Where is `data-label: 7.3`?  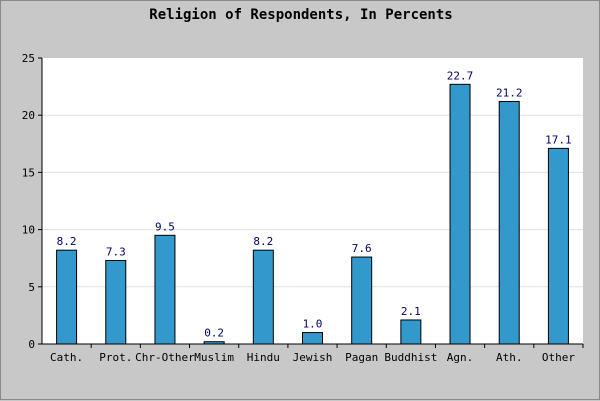 data-label: 7.3 is located at coordinates (116, 251).